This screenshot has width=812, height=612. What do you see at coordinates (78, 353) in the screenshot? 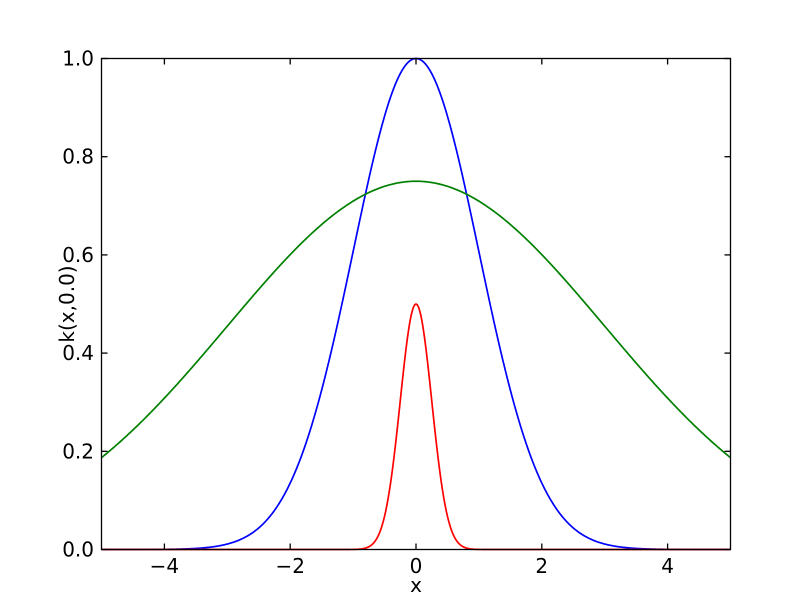
I see `y-tick-label: 0.4` at bounding box center [78, 353].